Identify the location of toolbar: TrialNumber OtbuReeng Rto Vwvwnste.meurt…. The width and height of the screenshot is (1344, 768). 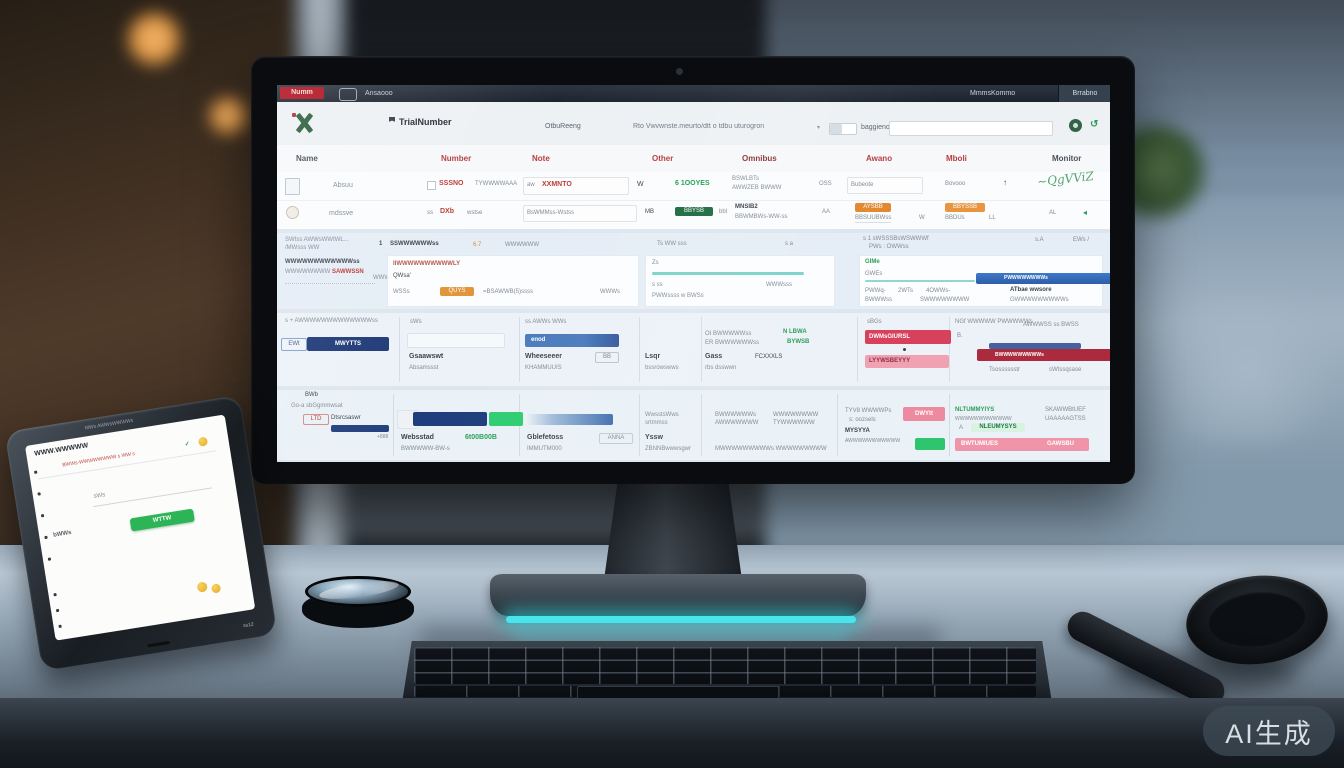
(693, 124).